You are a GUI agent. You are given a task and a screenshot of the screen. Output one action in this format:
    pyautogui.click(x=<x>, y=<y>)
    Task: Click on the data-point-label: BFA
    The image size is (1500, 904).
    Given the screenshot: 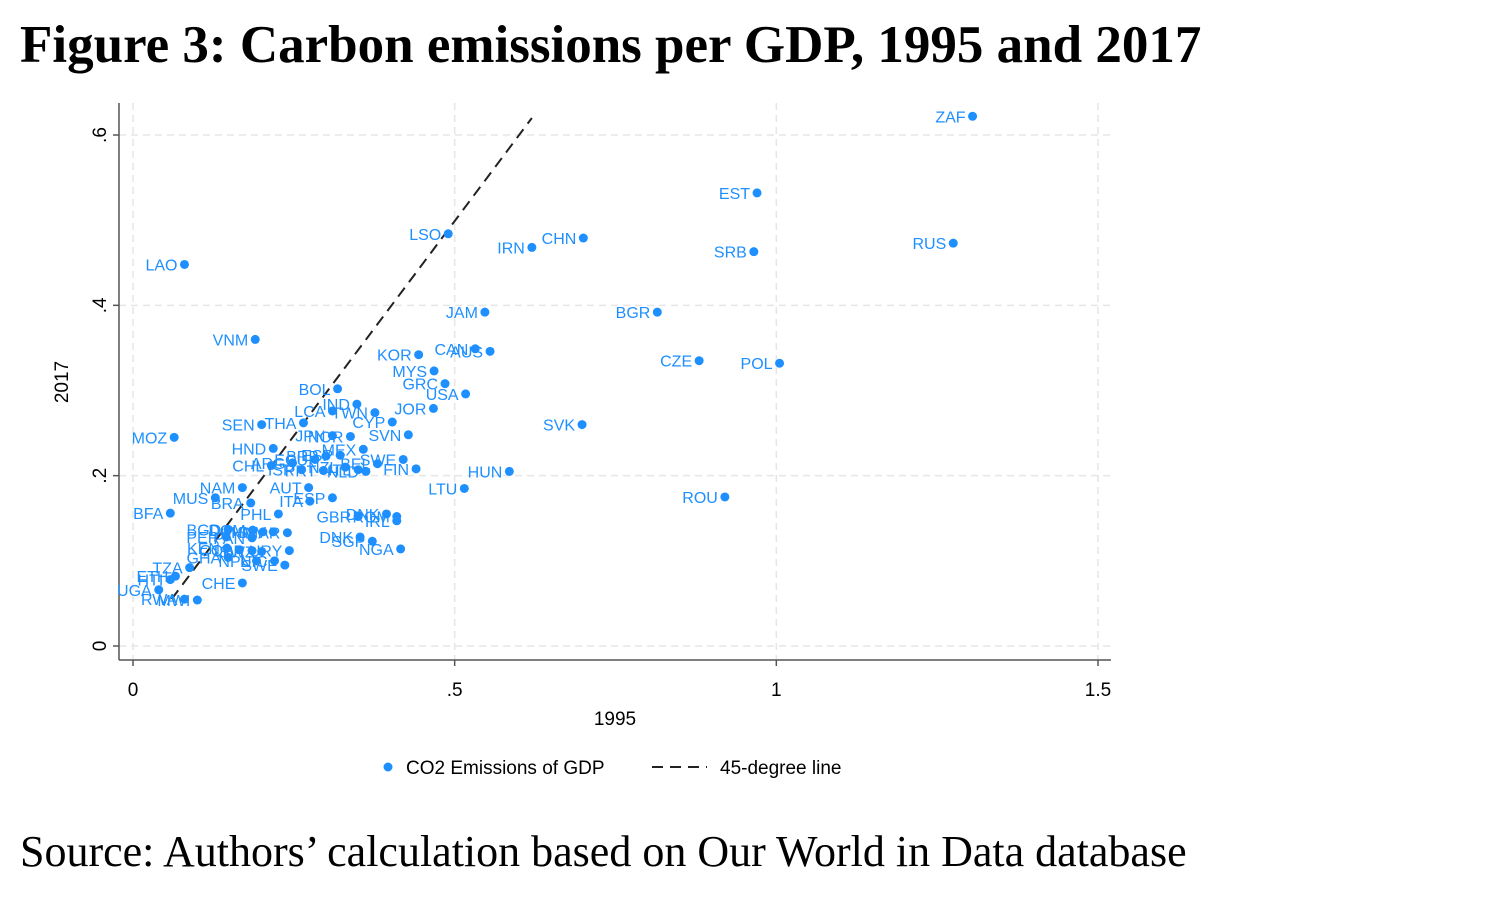 What is the action you would take?
    pyautogui.click(x=148, y=514)
    